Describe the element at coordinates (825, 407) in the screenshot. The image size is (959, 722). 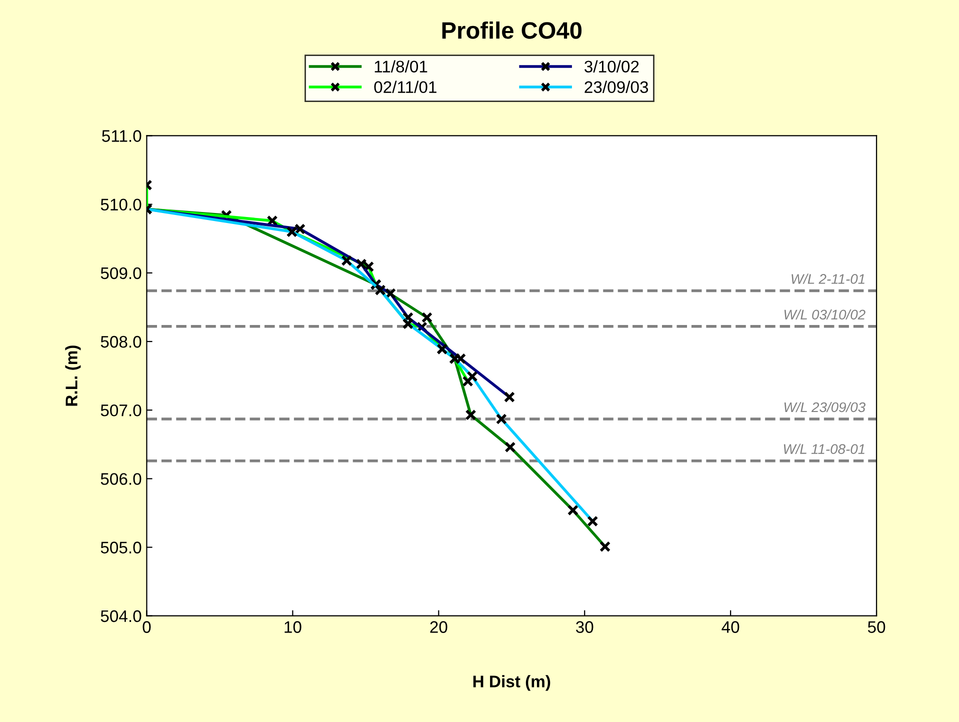
I see `ref-line-label: W/L 23/09/03` at that location.